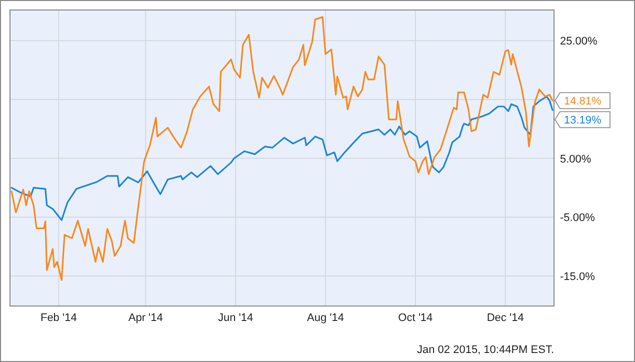 The width and height of the screenshot is (635, 362). Describe the element at coordinates (578, 276) in the screenshot. I see `y-tick-label: -15.0%` at that location.